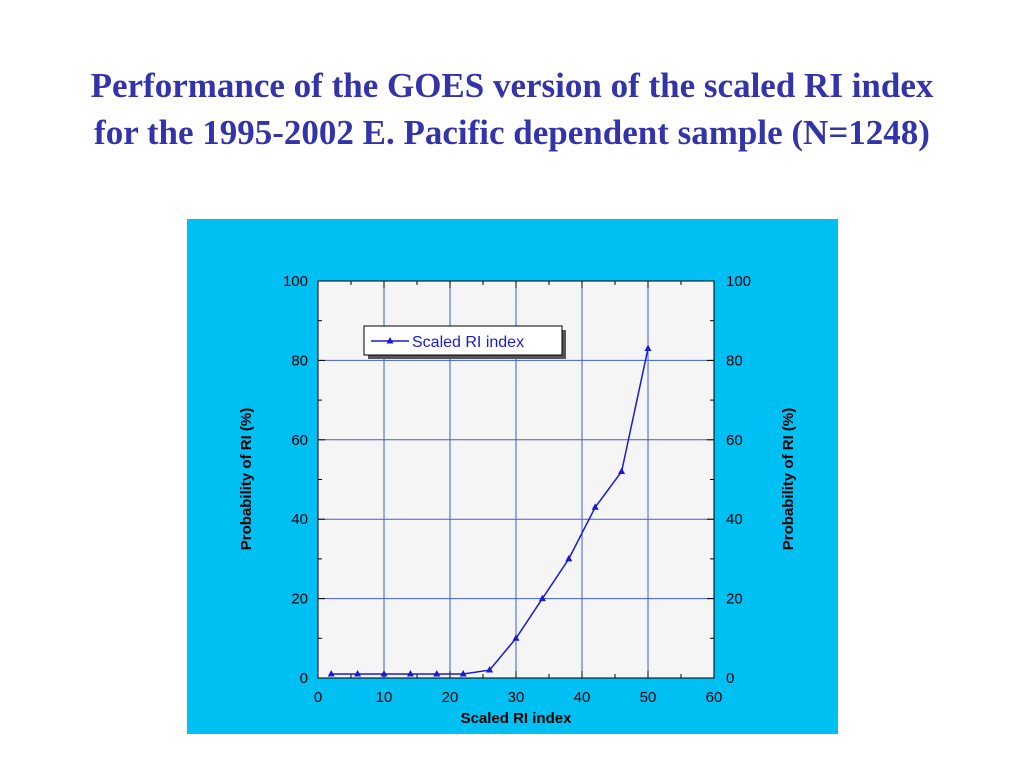 The height and width of the screenshot is (768, 1024). What do you see at coordinates (489, 510) in the screenshot?
I see `series-layer` at bounding box center [489, 510].